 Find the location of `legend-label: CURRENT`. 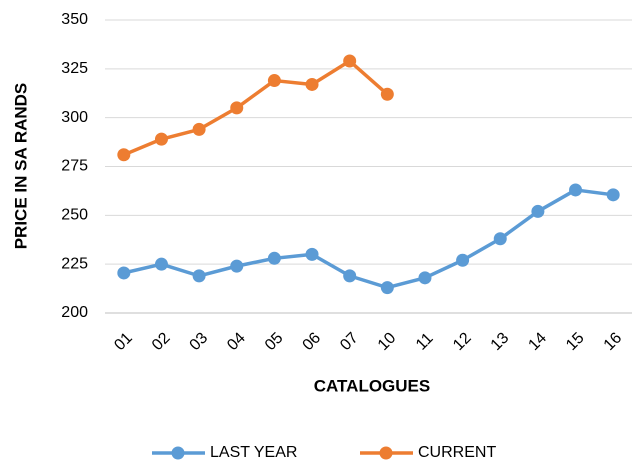

legend-label: CURRENT is located at coordinates (457, 452).